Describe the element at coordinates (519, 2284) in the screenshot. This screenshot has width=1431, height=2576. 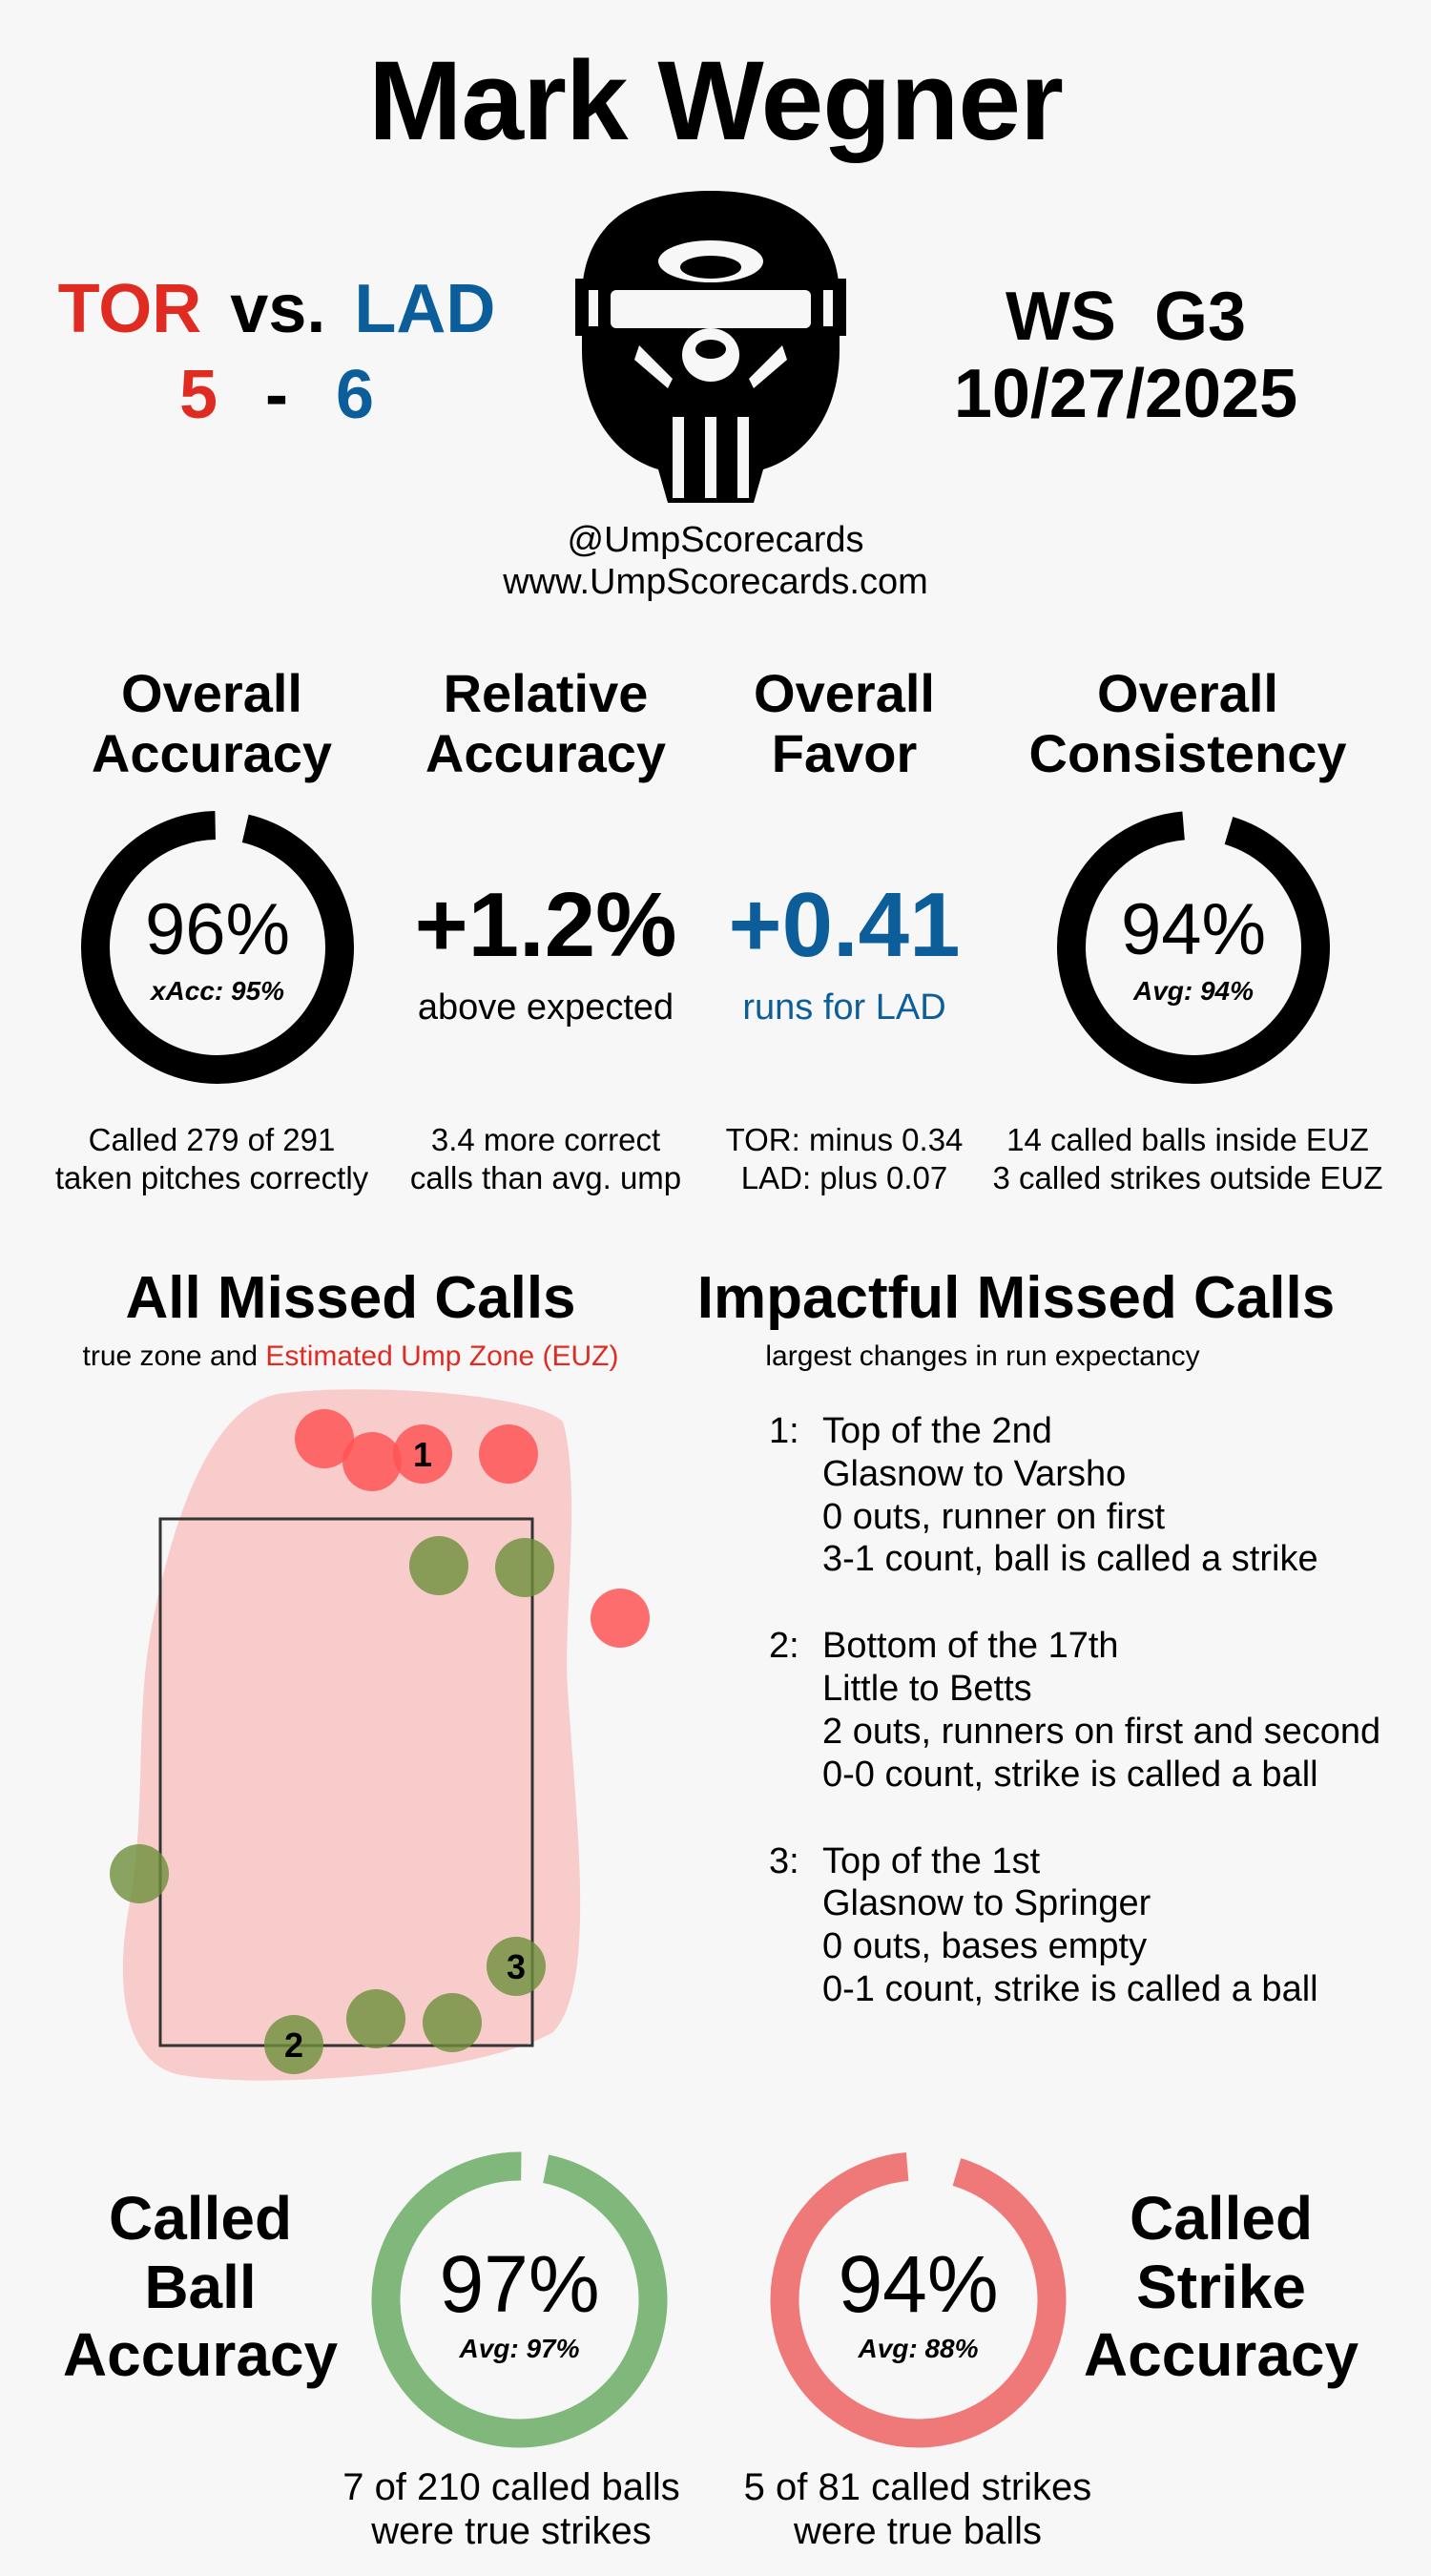
I see `ring-value: 97%` at that location.